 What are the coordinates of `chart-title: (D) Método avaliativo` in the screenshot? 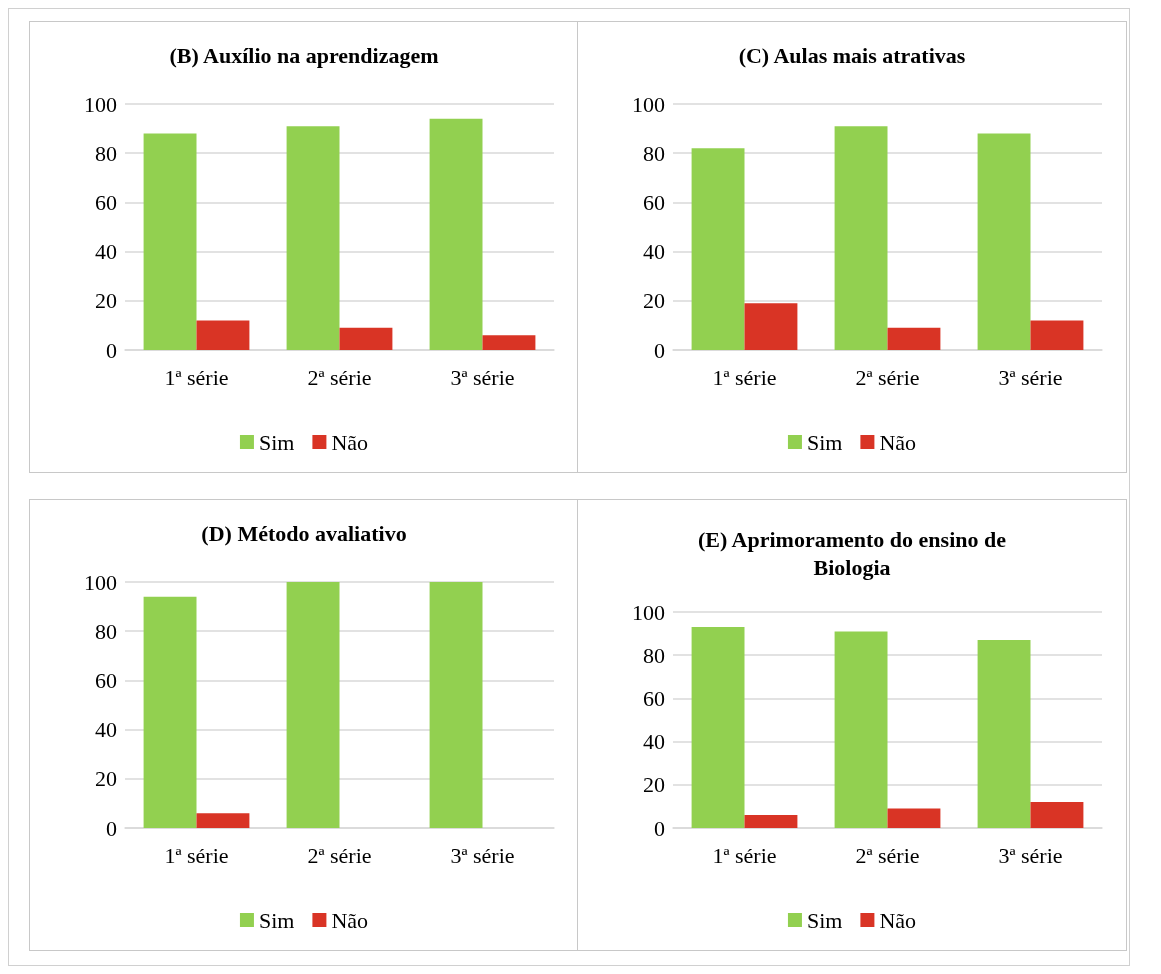 It's located at (304, 533).